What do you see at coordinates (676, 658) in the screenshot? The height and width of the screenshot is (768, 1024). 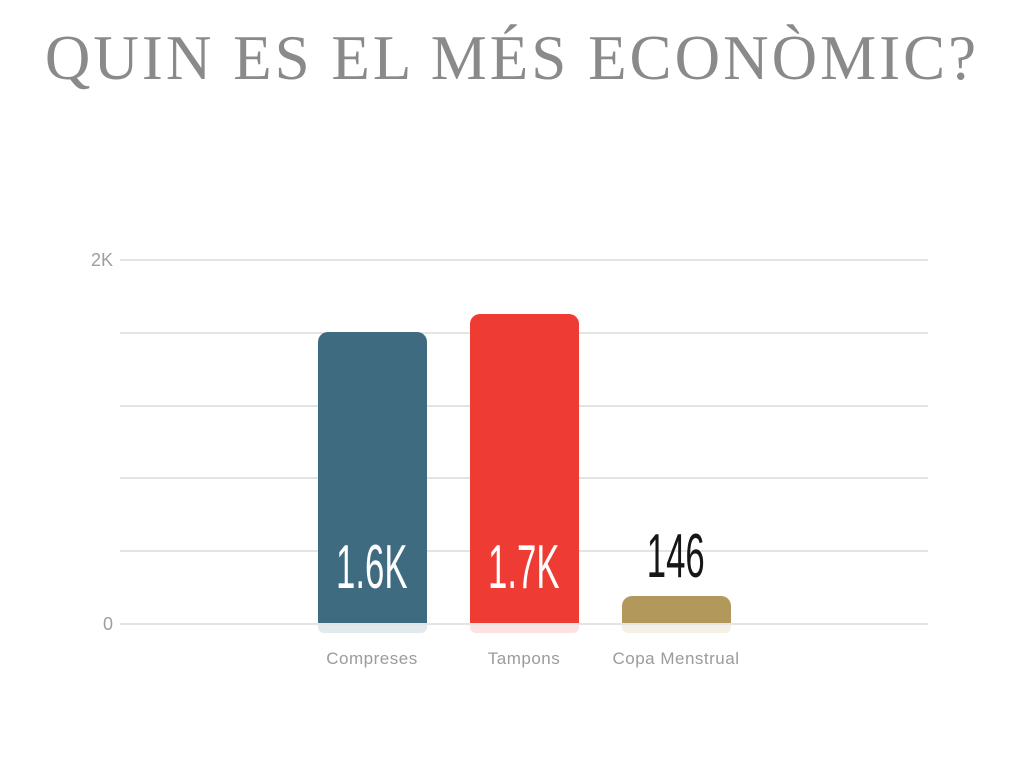 I see `x-axis-category-label: Copa Menstrual` at bounding box center [676, 658].